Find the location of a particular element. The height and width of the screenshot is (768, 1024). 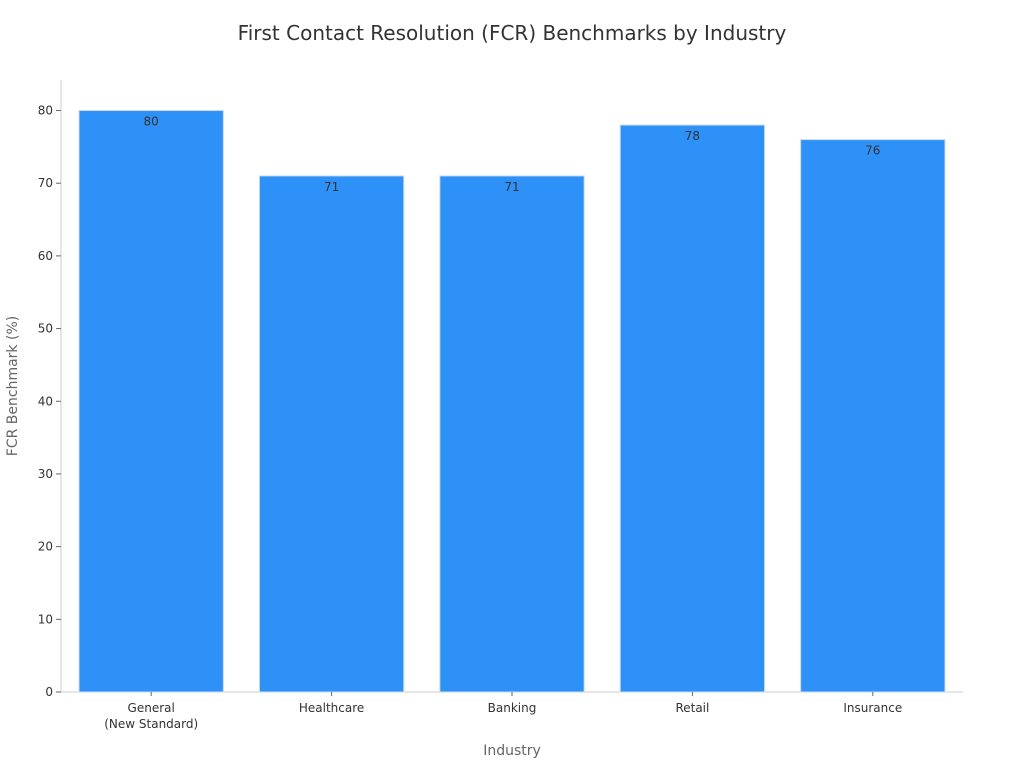

y-tick-label: 80 is located at coordinates (45, 111).